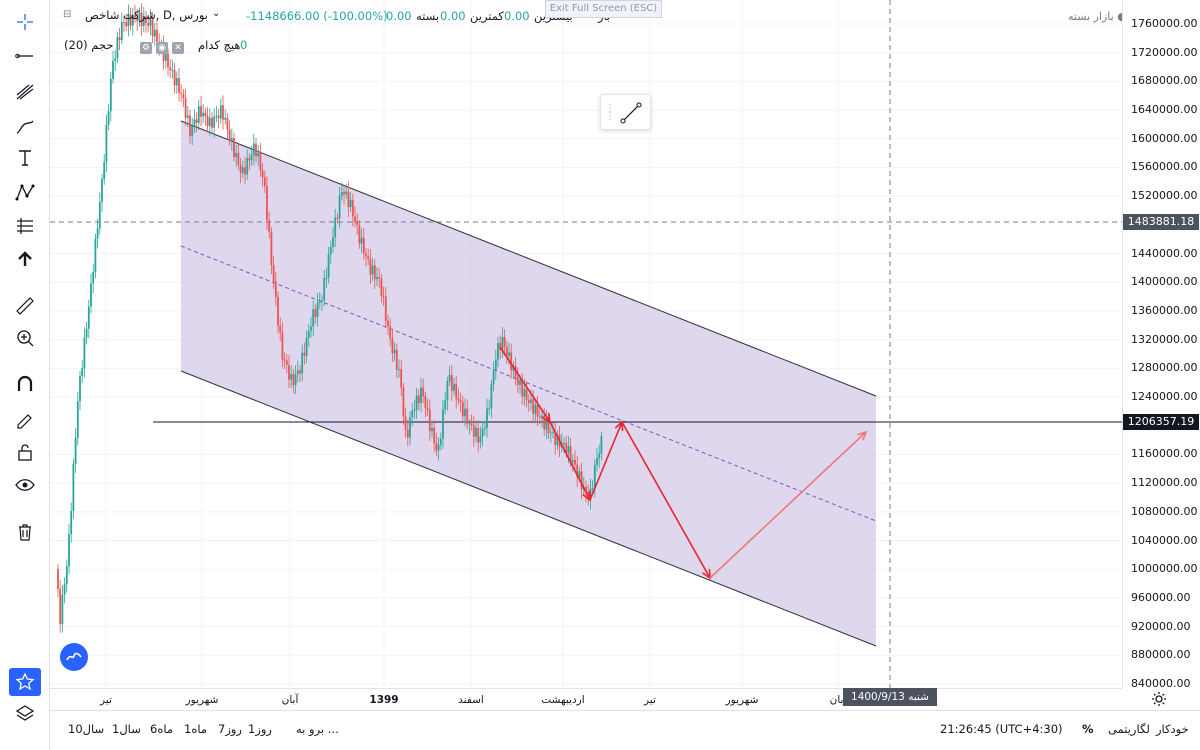 The width and height of the screenshot is (1200, 750). What do you see at coordinates (146, 48) in the screenshot?
I see `study-settings-icon: ⚙` at bounding box center [146, 48].